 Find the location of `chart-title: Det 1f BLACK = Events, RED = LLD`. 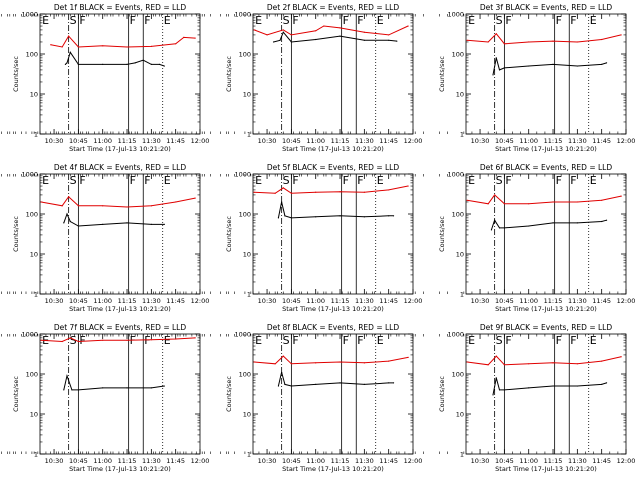

chart-title: Det 1f BLACK = Events, RED = LLD is located at coordinates (120, 7).